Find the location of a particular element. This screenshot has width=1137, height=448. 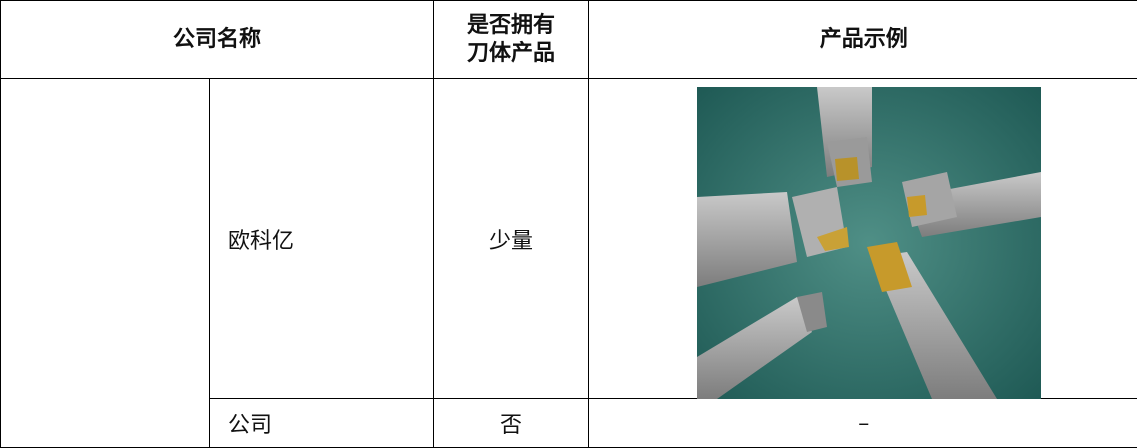

row: 公司 否 – is located at coordinates (569, 423).